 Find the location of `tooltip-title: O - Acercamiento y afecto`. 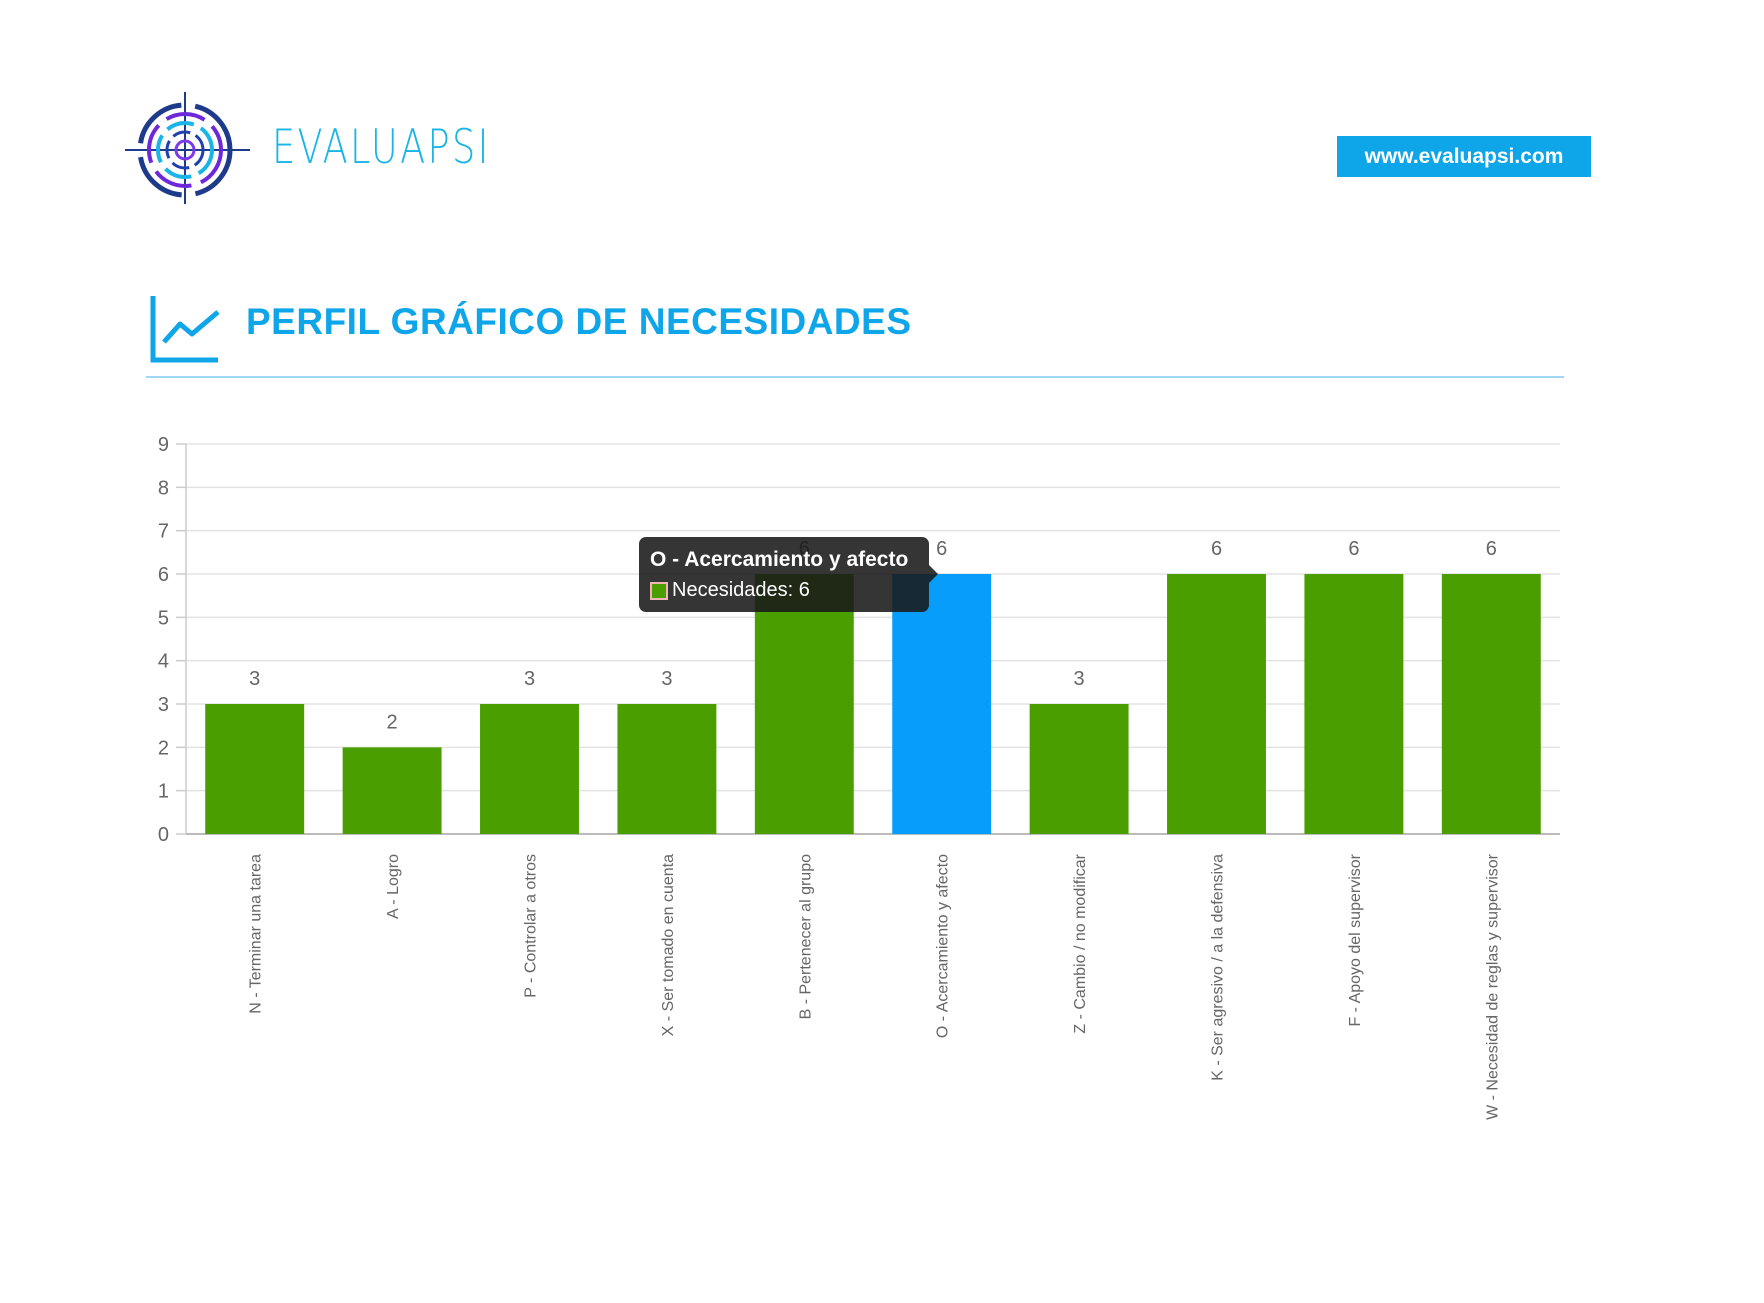

tooltip-title: O - Acercamiento y afecto is located at coordinates (779, 559).